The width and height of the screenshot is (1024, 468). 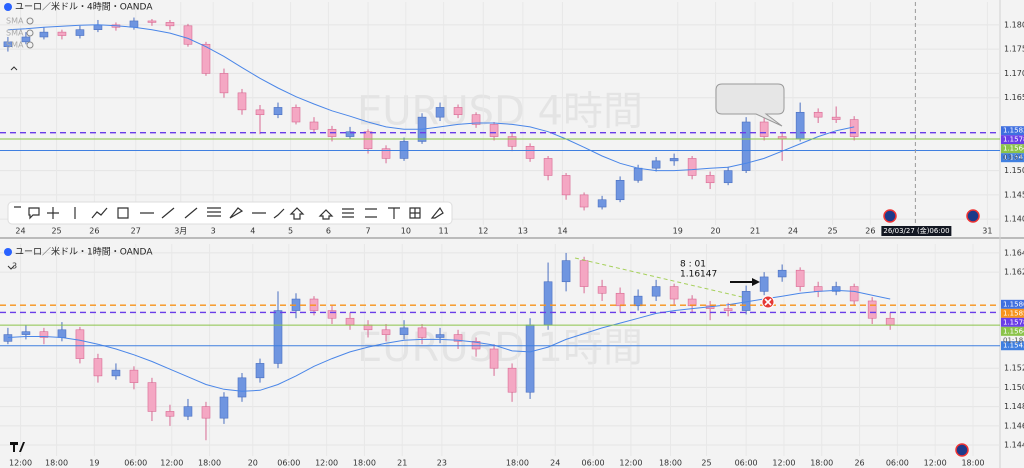 I want to click on x-tick-label: 4, so click(x=252, y=231).